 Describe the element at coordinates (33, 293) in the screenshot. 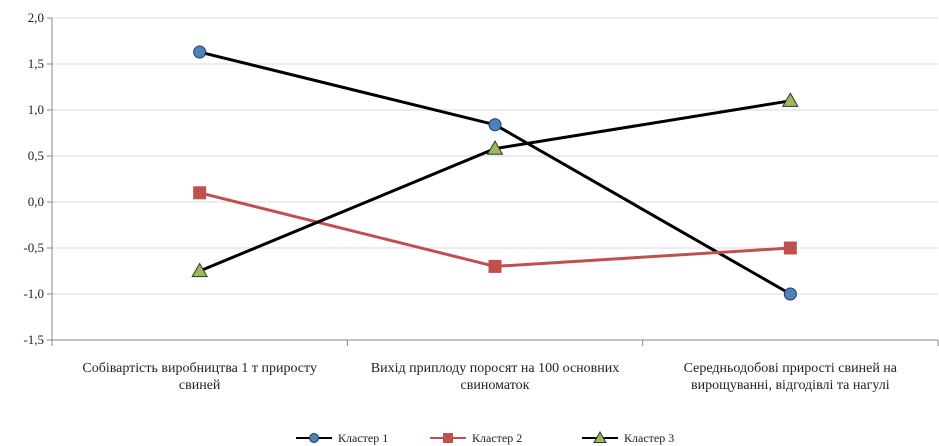

I see `y-tick-label: -1,0` at that location.